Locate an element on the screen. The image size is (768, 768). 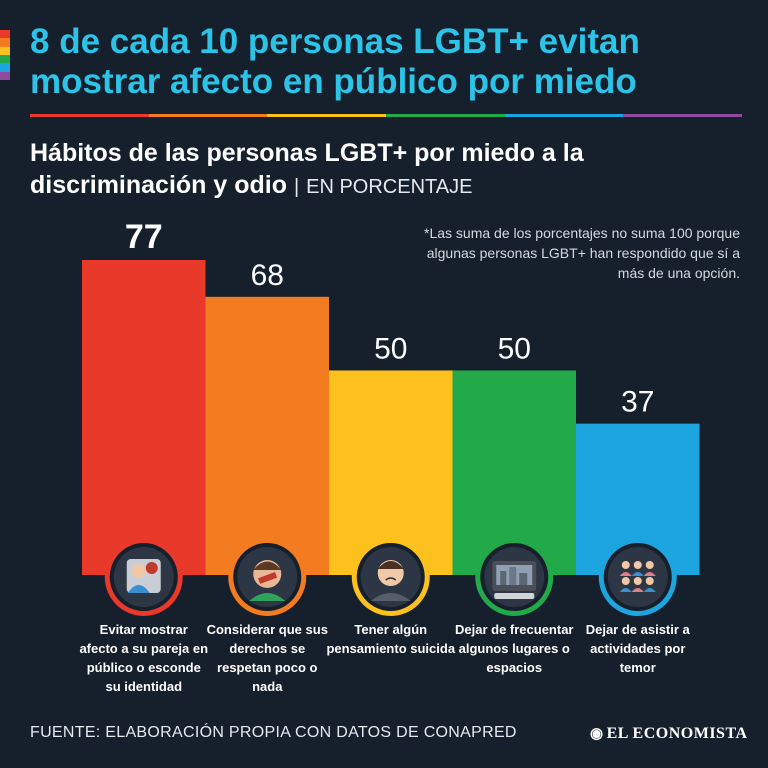
value-label-2: 68 is located at coordinates (267, 275).